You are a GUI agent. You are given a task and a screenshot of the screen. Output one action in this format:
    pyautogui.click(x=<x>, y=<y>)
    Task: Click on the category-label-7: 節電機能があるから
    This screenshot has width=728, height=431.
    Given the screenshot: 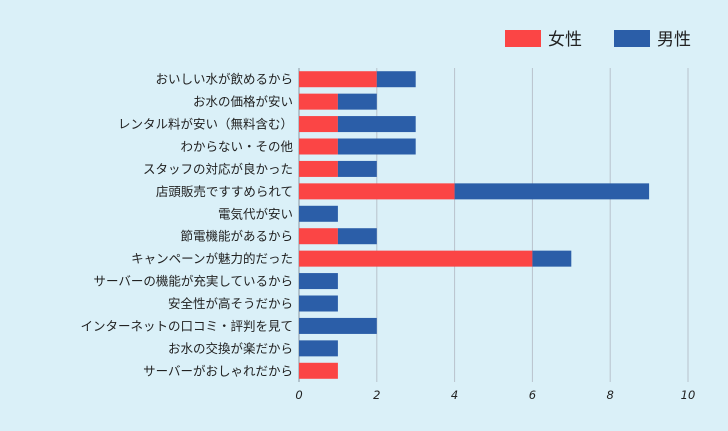 What is the action you would take?
    pyautogui.click(x=236, y=236)
    